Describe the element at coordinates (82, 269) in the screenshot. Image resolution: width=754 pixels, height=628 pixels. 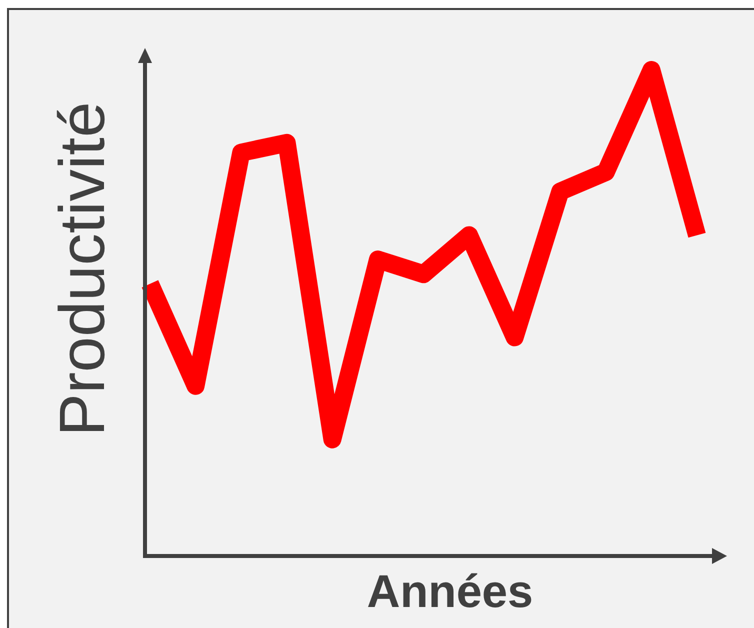
I see `y-axis-title: Productivité` at that location.